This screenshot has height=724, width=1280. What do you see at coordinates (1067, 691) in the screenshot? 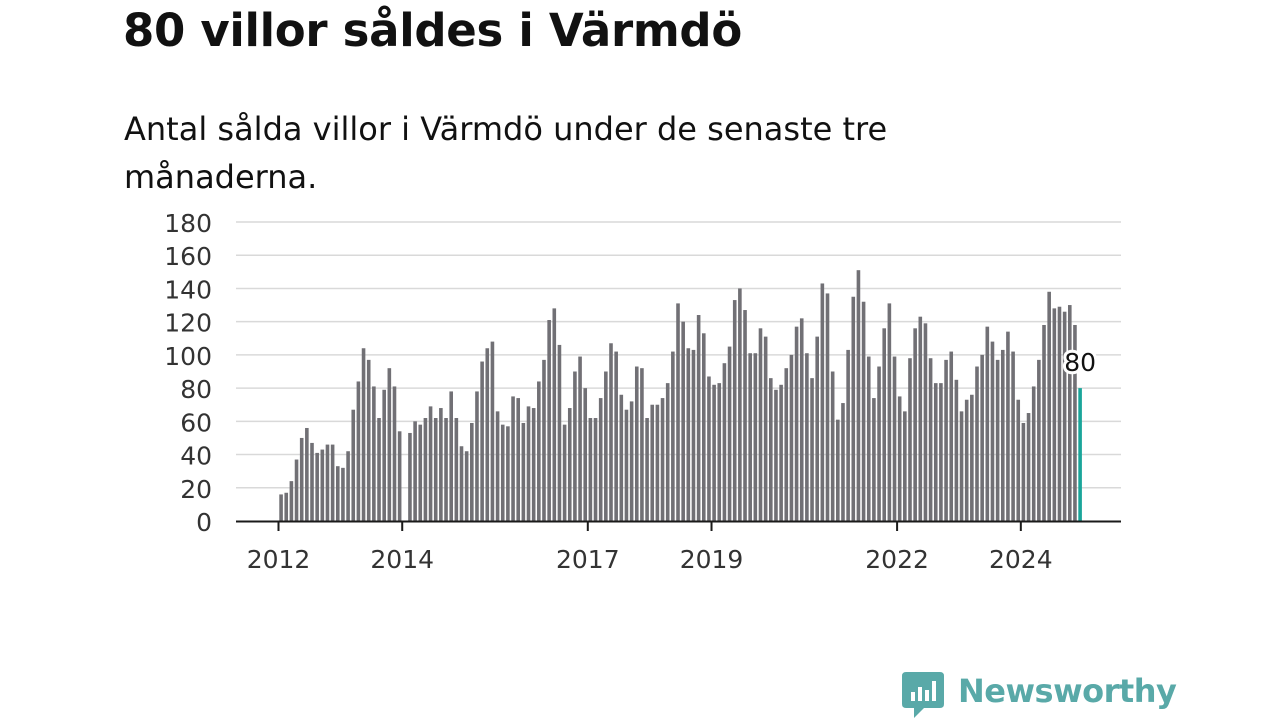
I see `newsworthy-logo-text: Newsworthy` at bounding box center [1067, 691].